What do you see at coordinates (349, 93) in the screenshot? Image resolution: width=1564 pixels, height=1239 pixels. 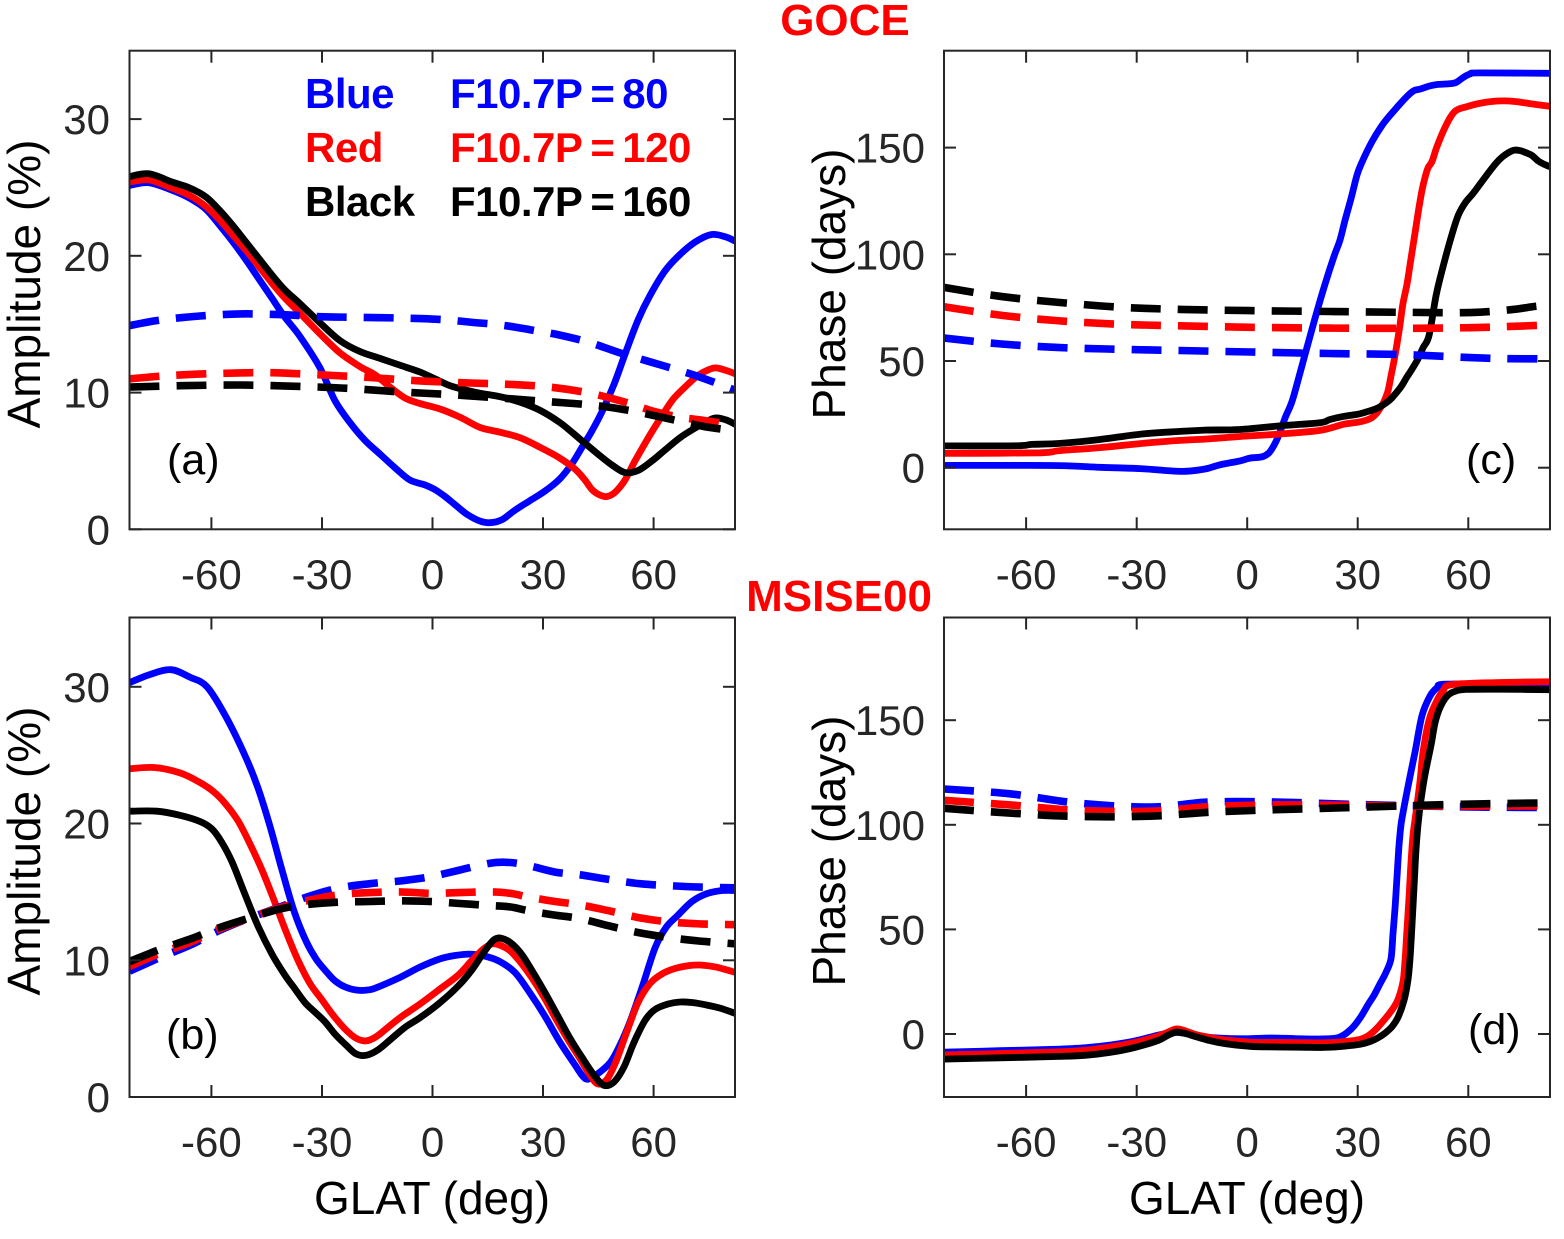 I see `svg-text: Blue` at bounding box center [349, 93].